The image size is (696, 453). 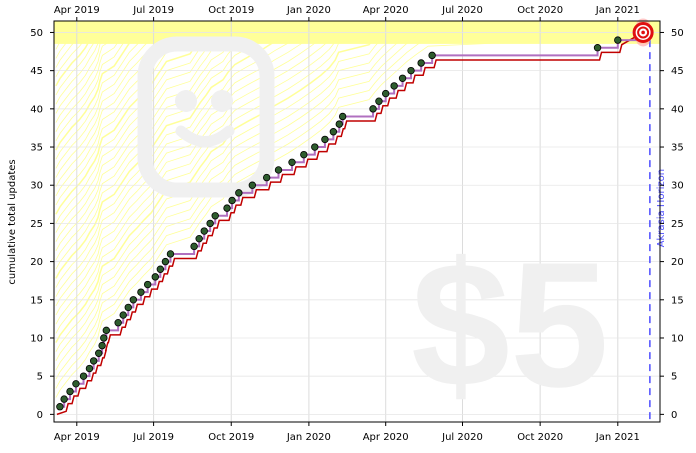 What do you see at coordinates (677, 338) in the screenshot?
I see `y-tick-label-right: 10` at bounding box center [677, 338].